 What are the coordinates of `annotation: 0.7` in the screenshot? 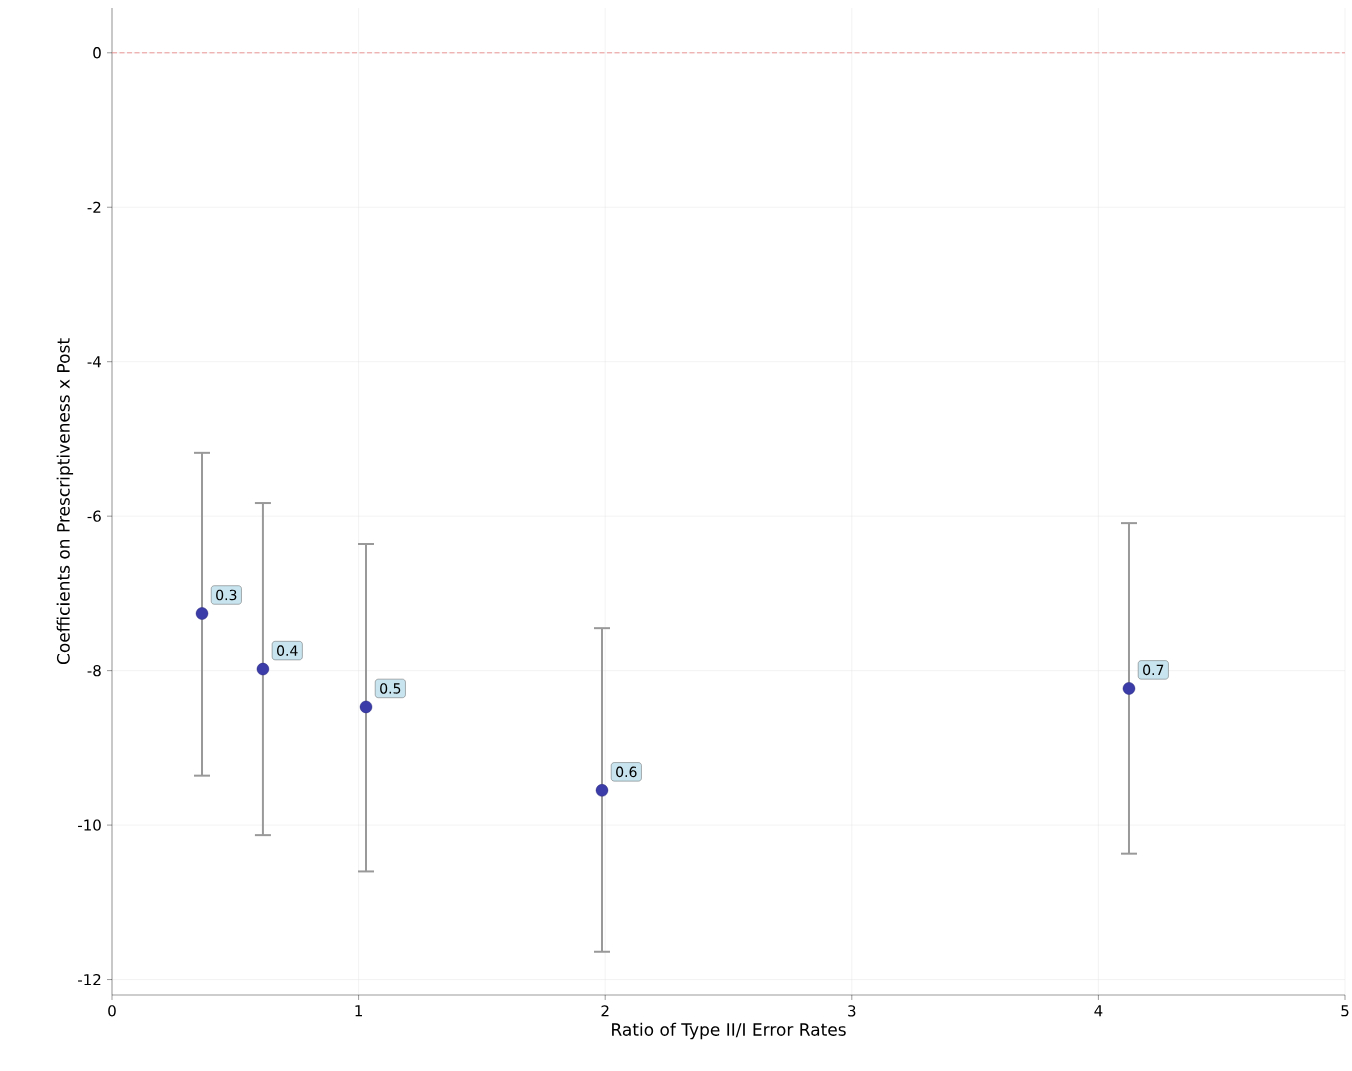 It's located at (1153, 670).